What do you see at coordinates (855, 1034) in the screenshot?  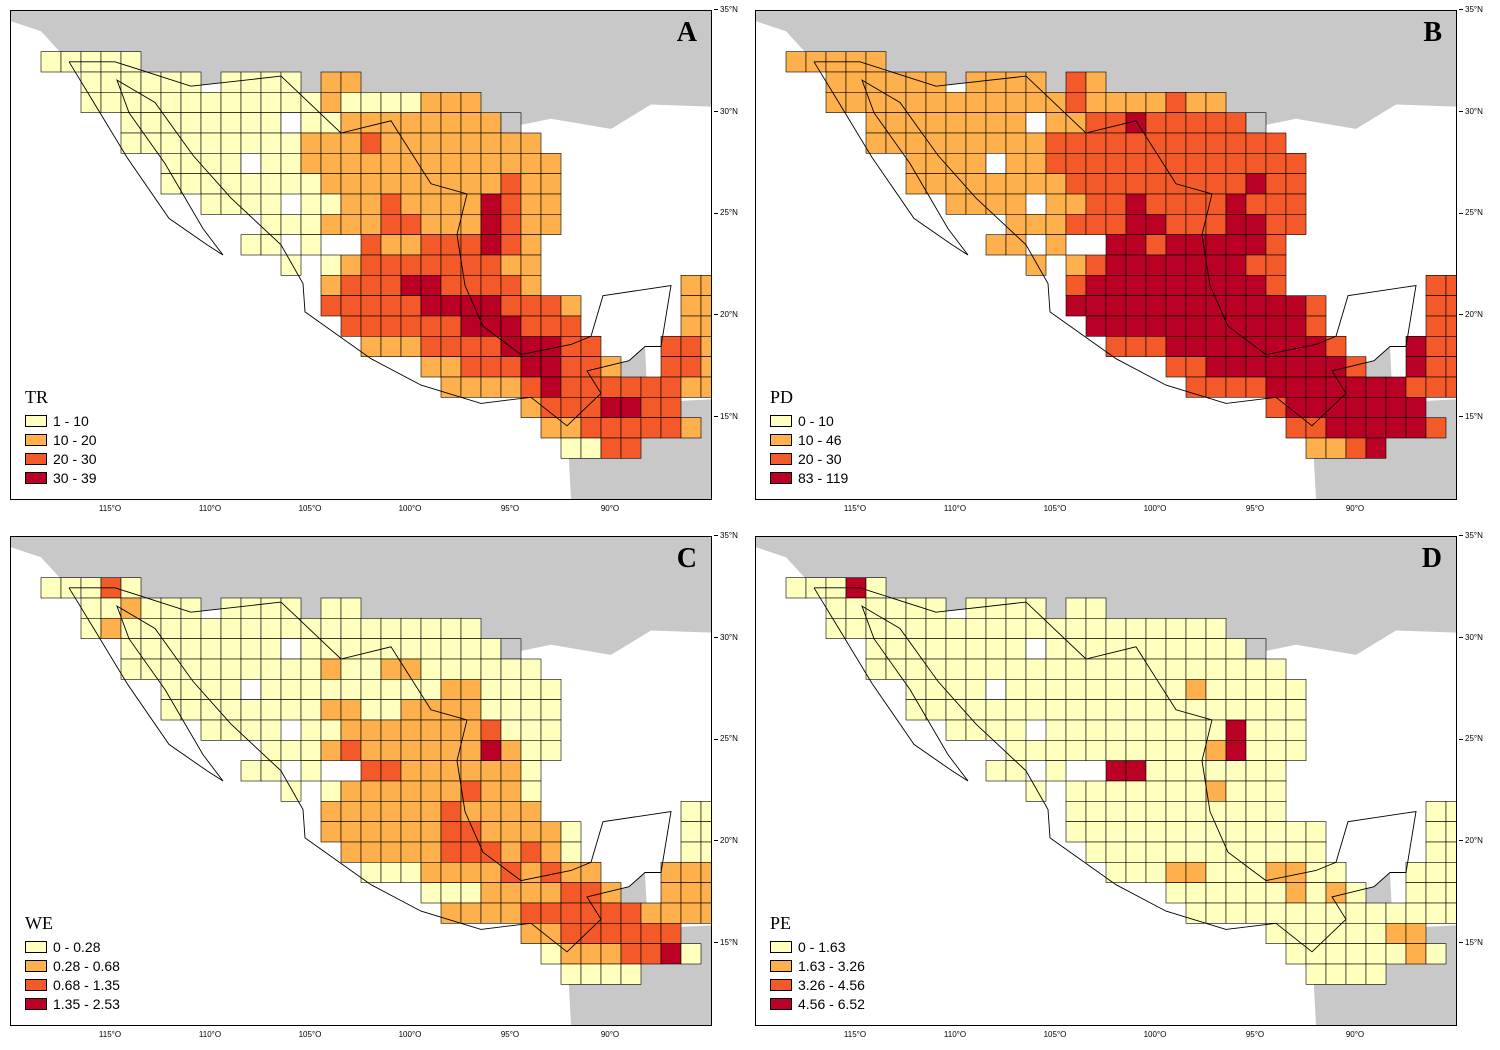 I see `longitude-tick-label: 115°O` at bounding box center [855, 1034].